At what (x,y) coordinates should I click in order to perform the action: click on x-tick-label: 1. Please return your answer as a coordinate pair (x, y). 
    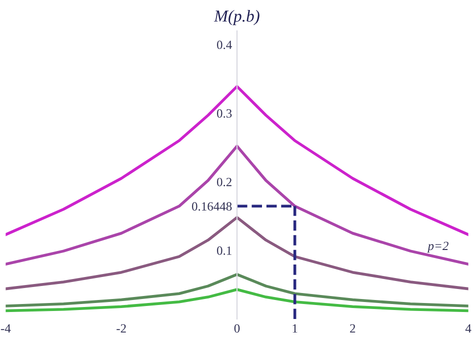
    Looking at the image, I should click on (295, 328).